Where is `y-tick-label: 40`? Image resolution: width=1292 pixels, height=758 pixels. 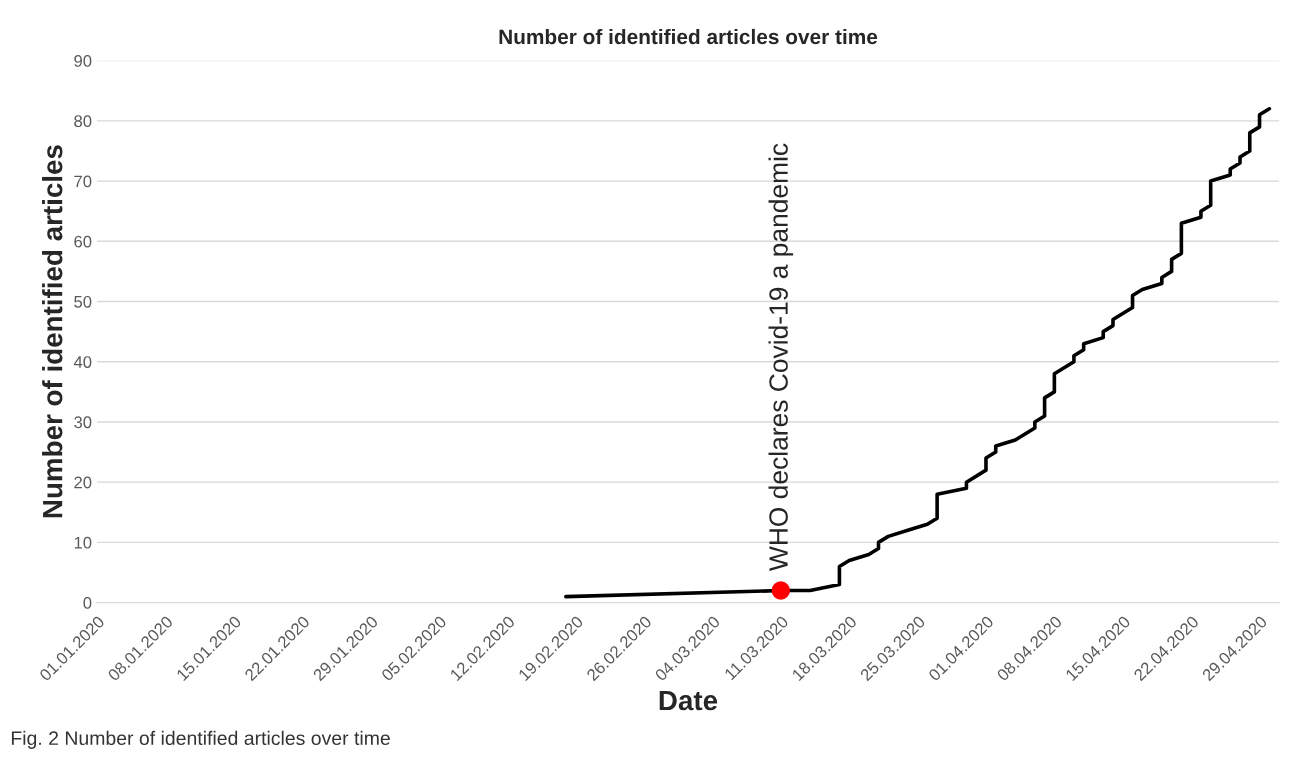
y-tick-label: 40 is located at coordinates (82, 362).